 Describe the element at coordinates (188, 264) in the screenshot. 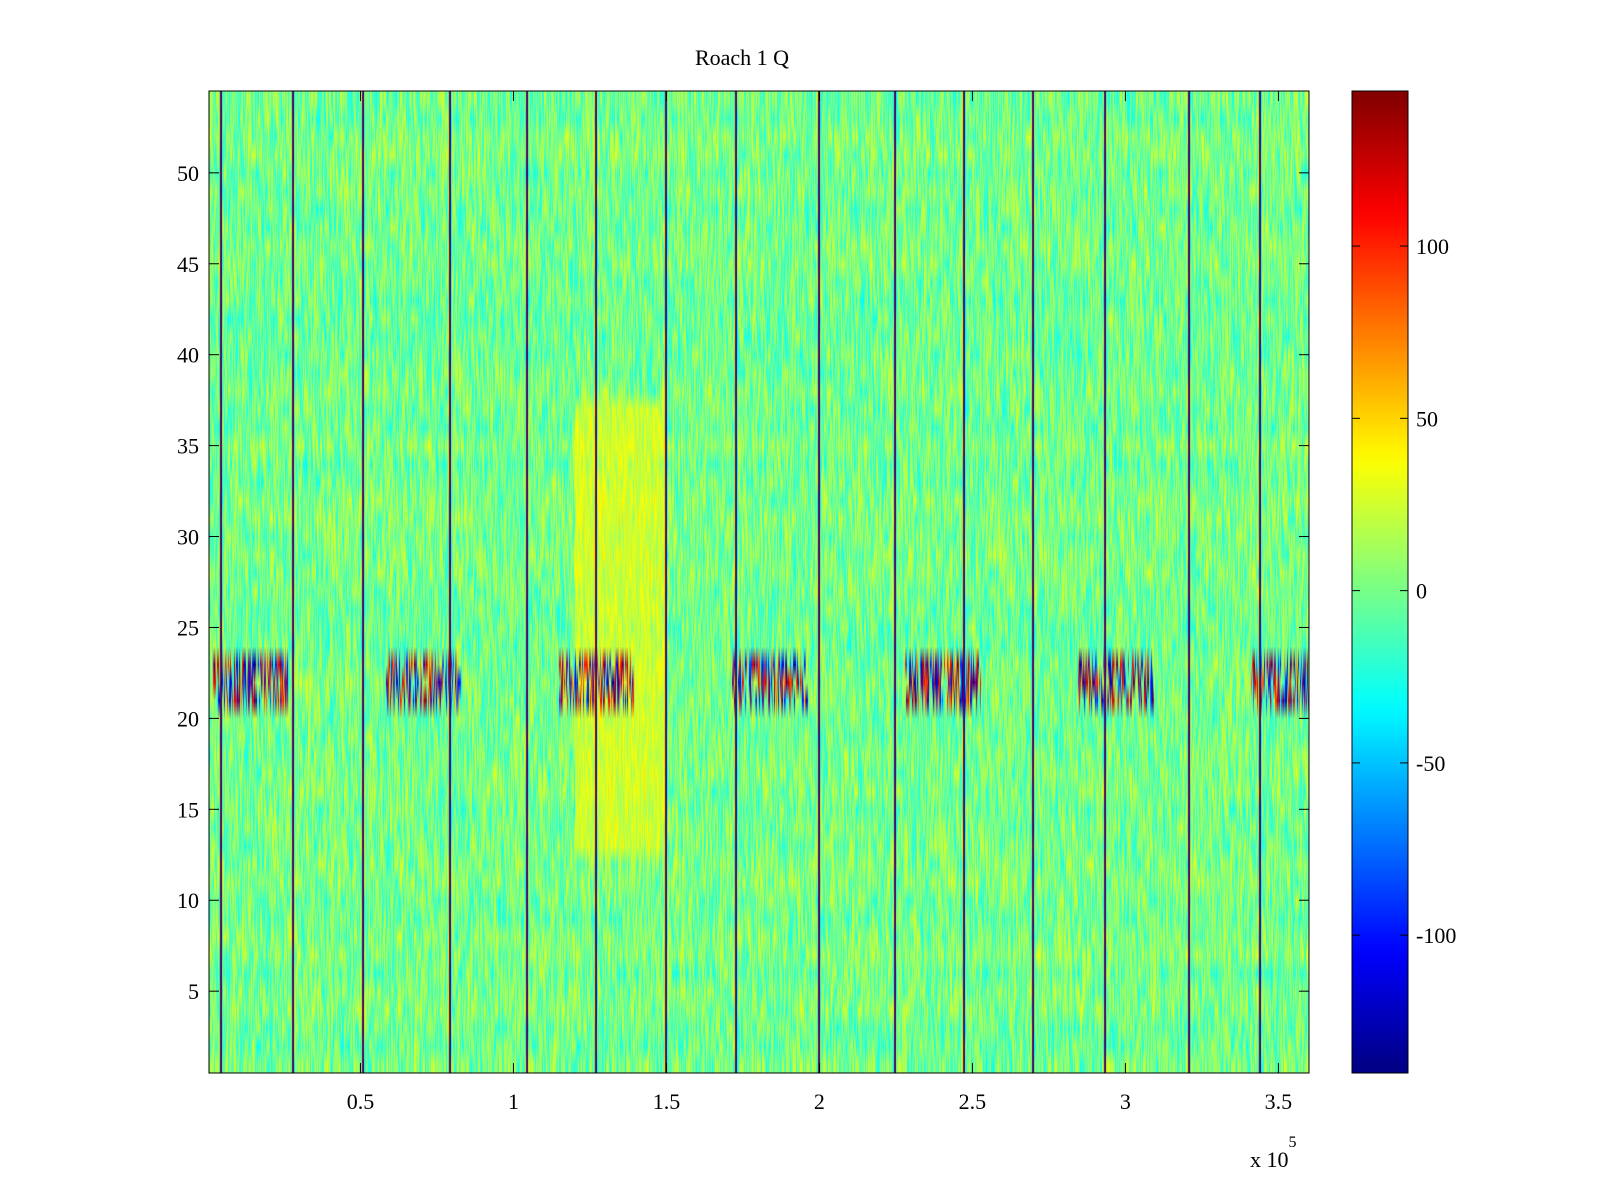

I see `y-tick-label: 45` at that location.